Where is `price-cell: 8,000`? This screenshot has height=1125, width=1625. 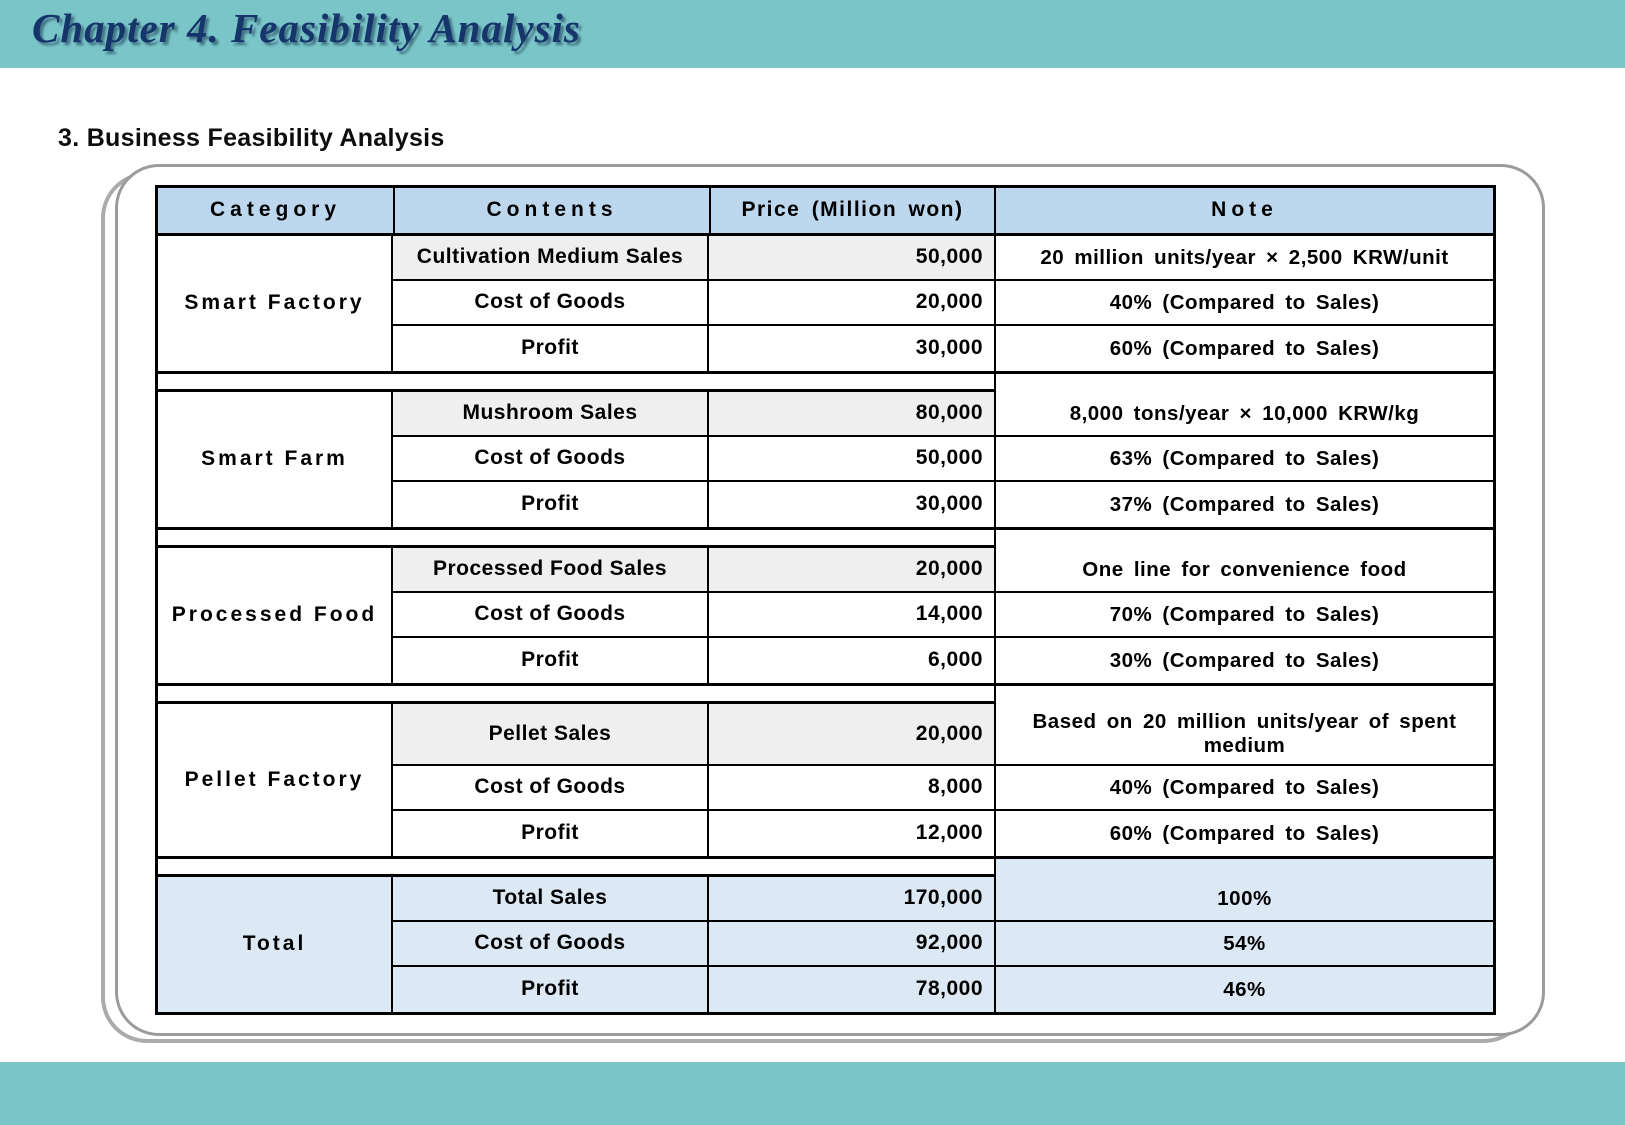 price-cell: 8,000 is located at coordinates (851, 788).